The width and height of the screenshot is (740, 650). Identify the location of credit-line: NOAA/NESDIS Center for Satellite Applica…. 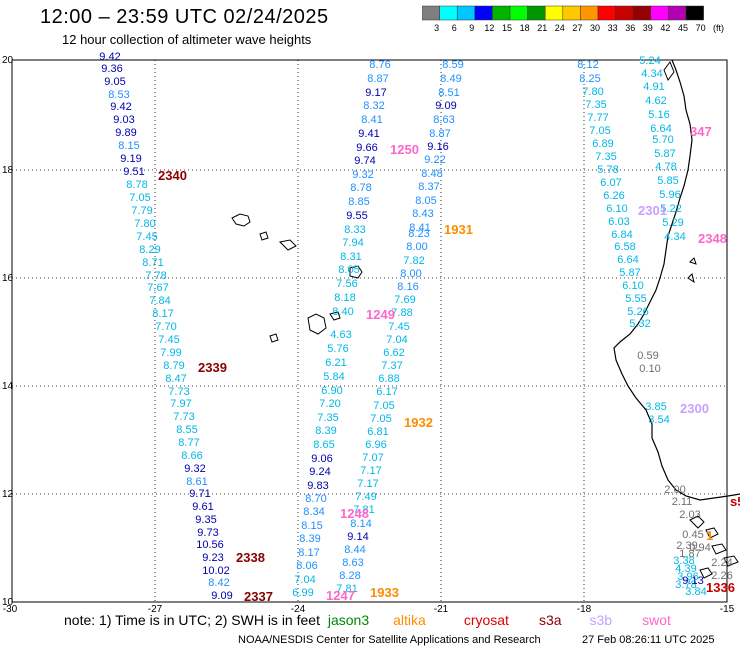
(389, 640).